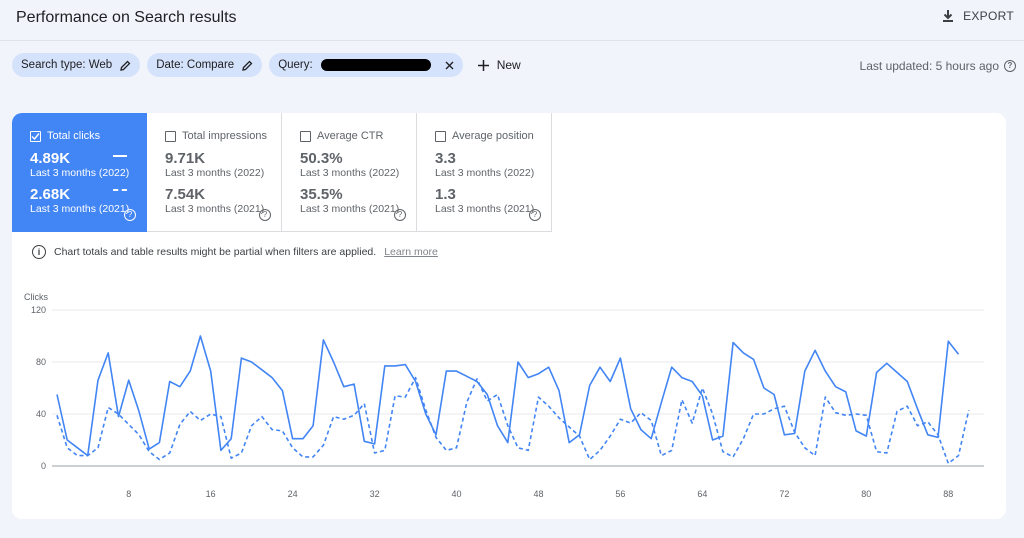 This screenshot has width=1024, height=538. I want to click on x-tick-label: 56, so click(620, 494).